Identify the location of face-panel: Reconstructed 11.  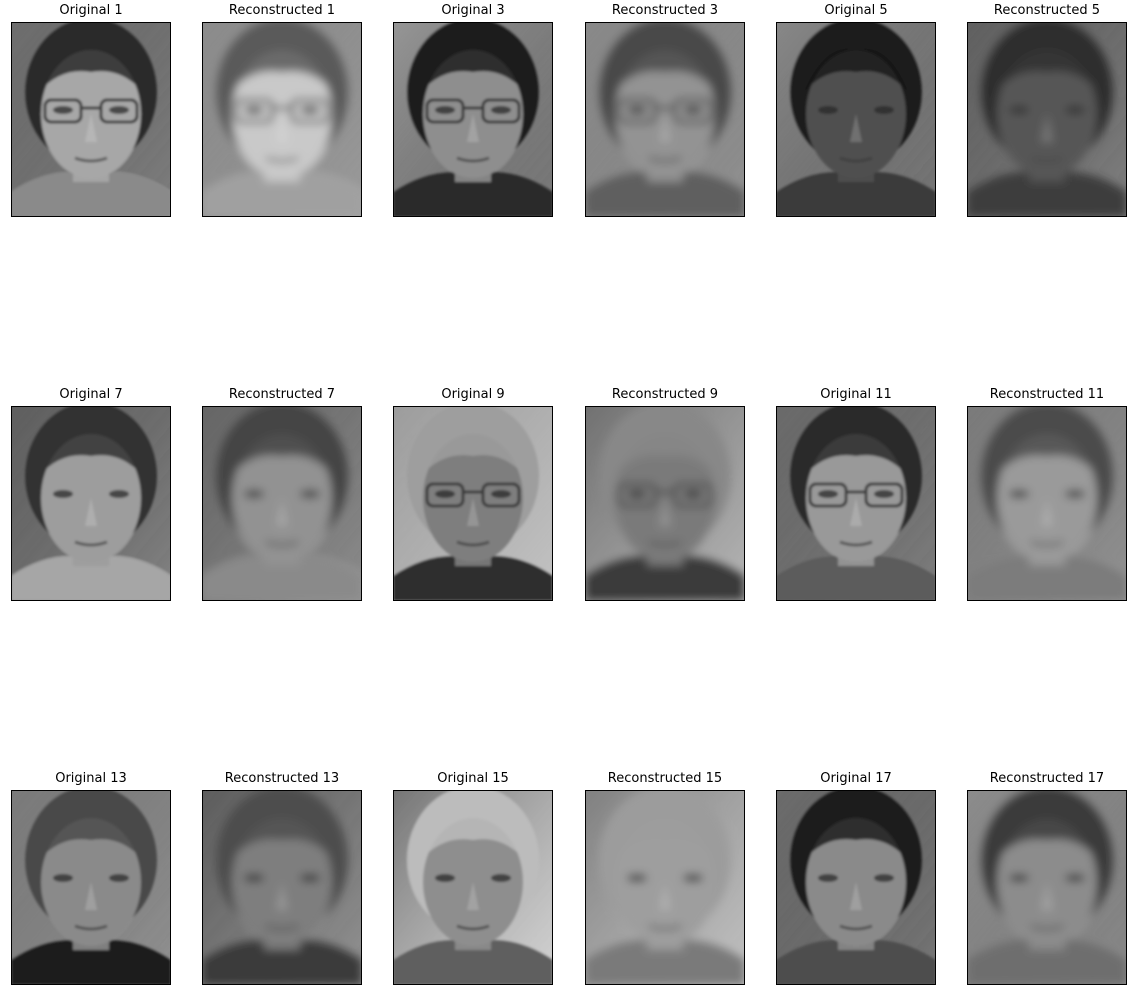
(1047, 494).